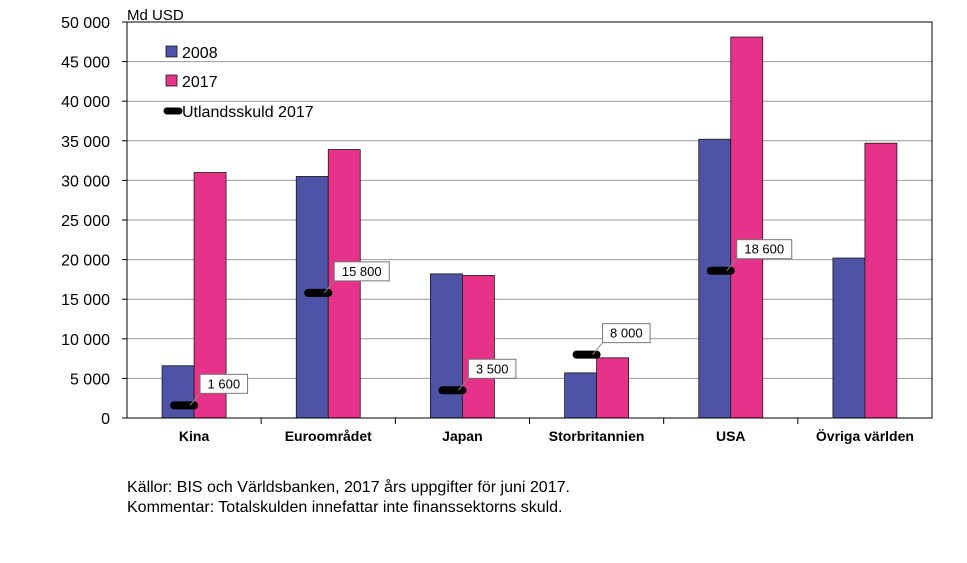  Describe the element at coordinates (731, 436) in the screenshot. I see `category-label: USA` at that location.